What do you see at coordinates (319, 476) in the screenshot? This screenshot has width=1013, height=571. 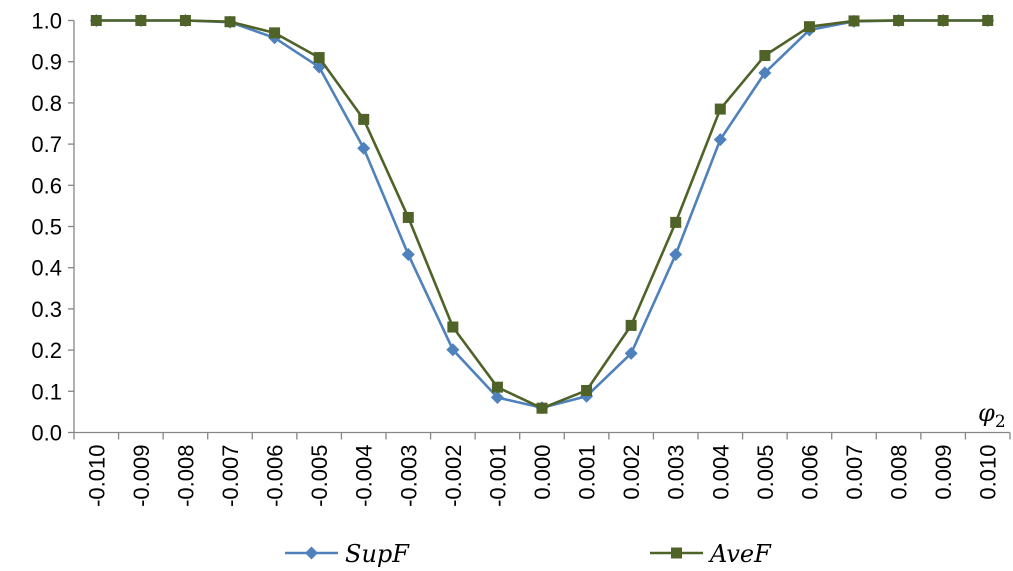 I see `x-tick-label: -0.005` at bounding box center [319, 476].